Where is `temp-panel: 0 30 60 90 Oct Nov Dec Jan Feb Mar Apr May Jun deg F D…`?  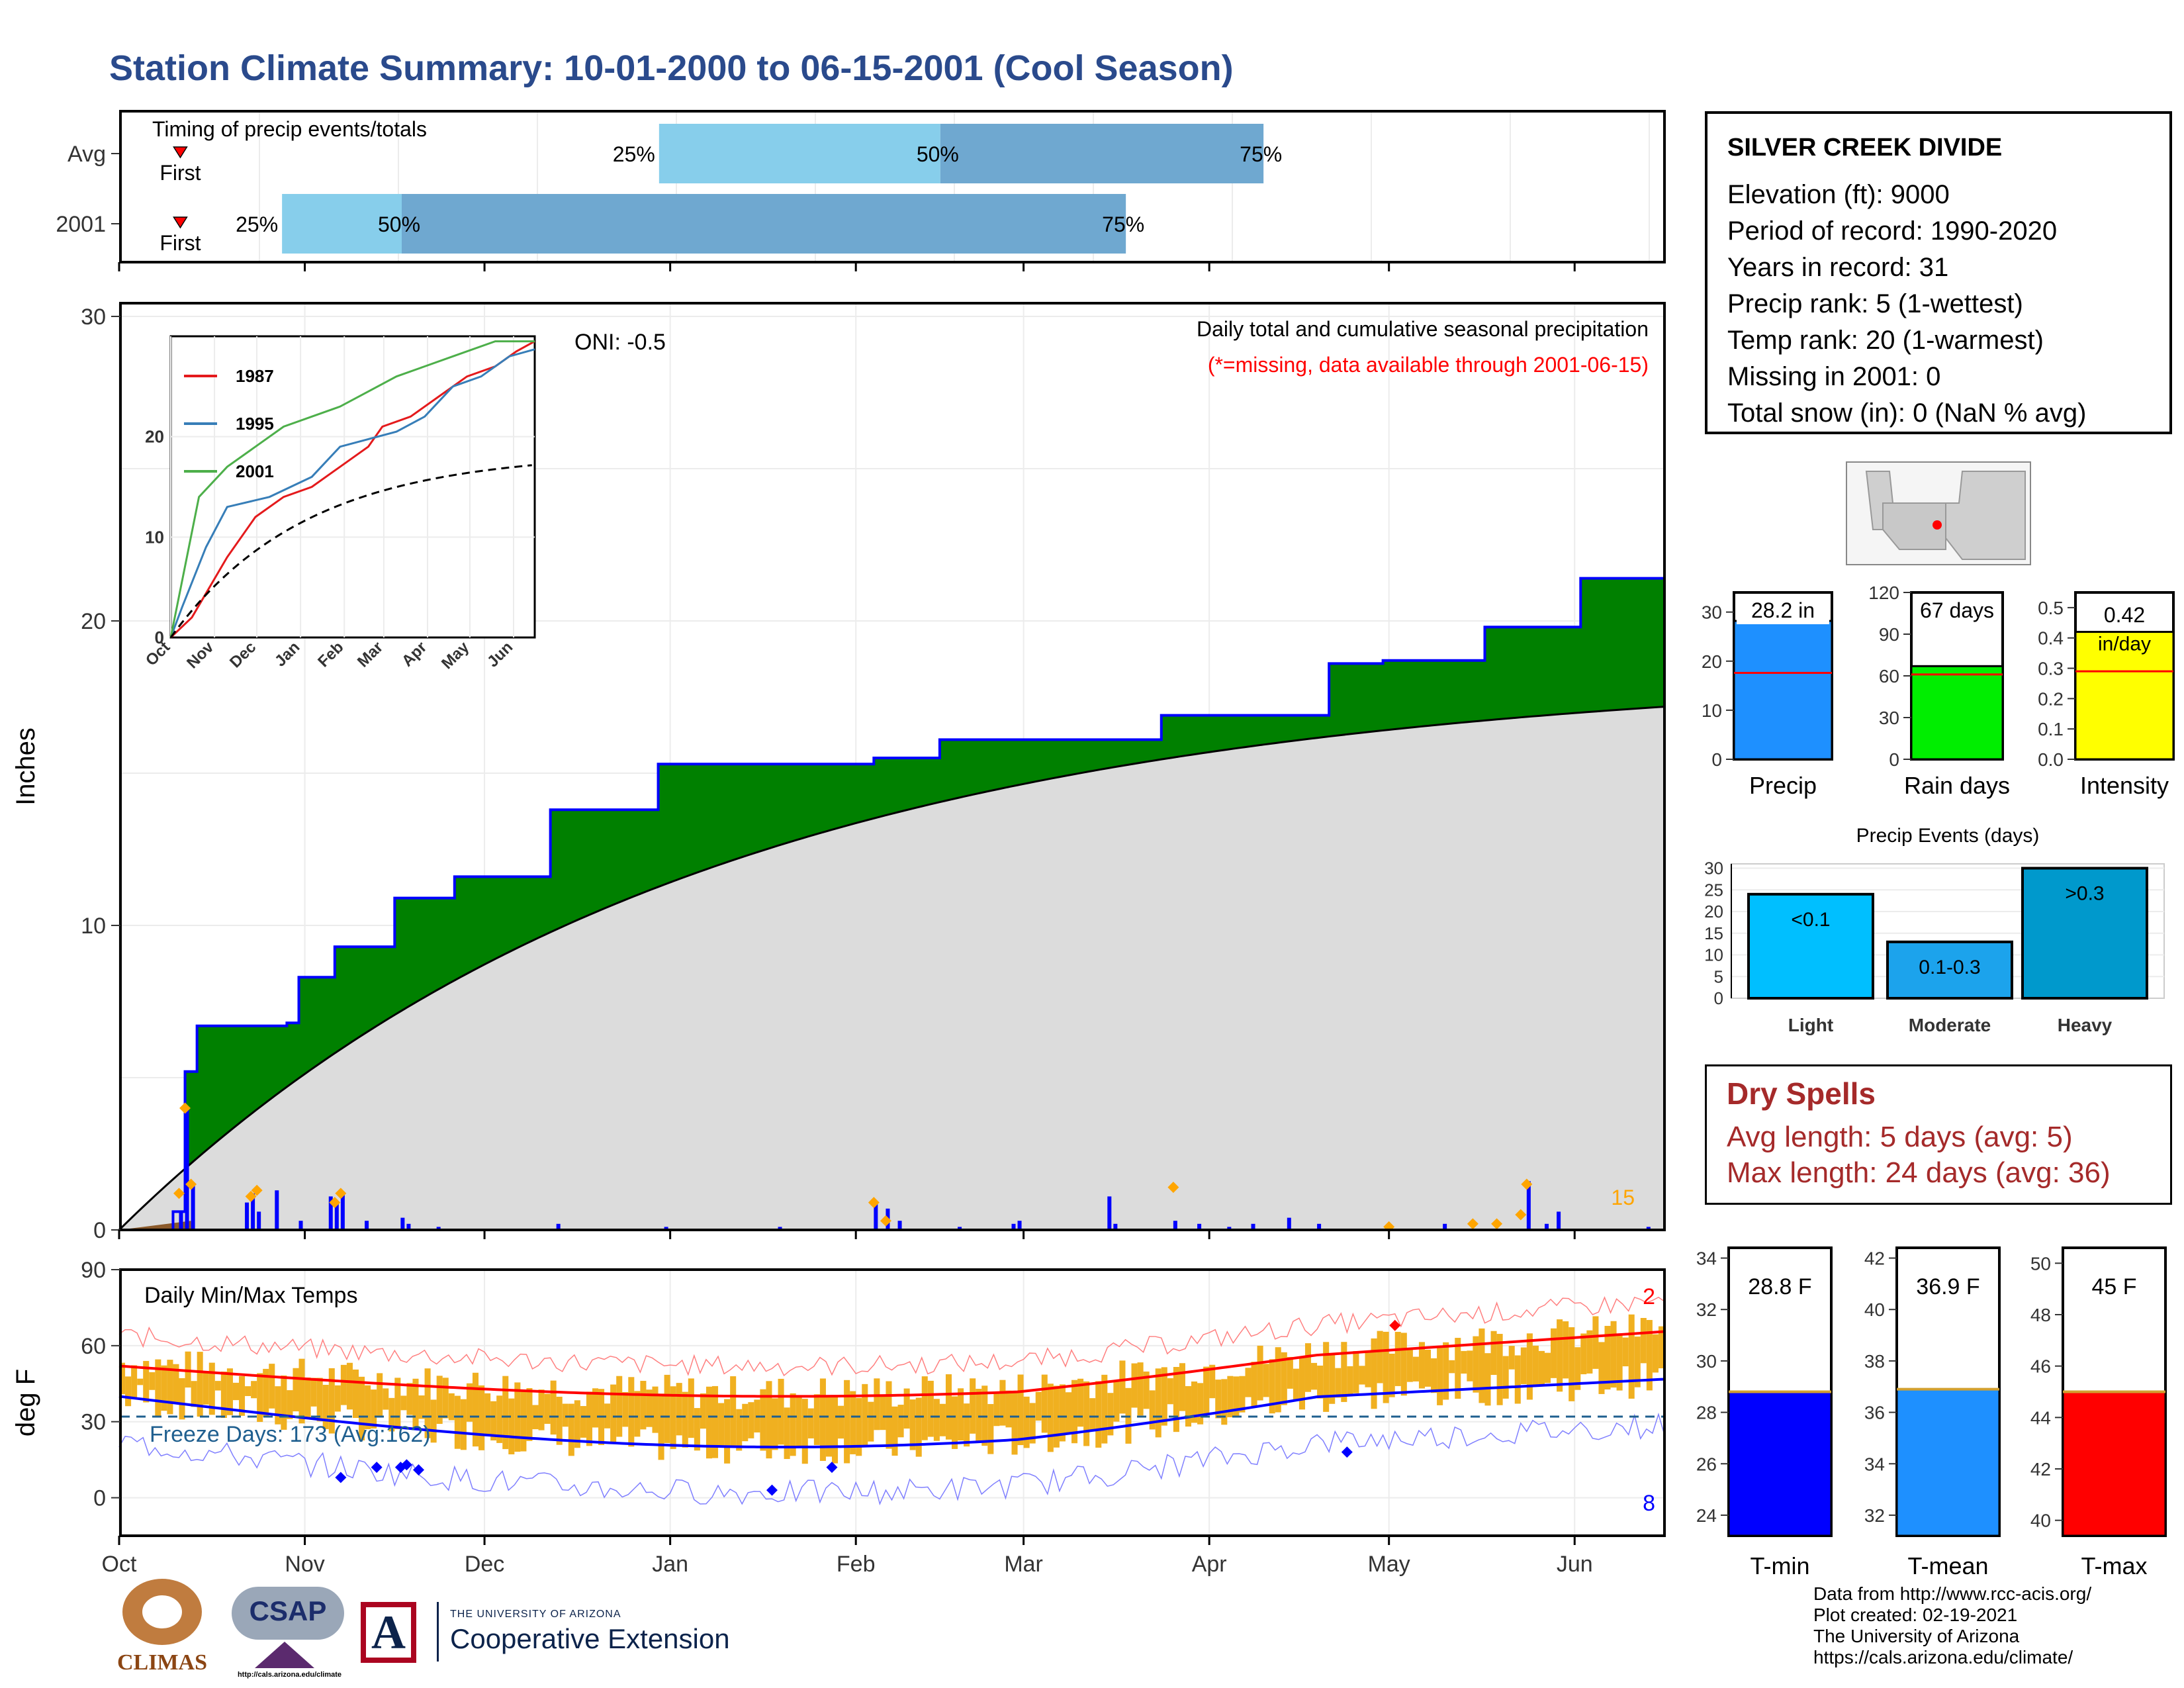
temp-panel: 0 30 60 90 Oct Nov Dec Jan Feb Mar Apr May Jun deg F D… is located at coordinates (839, 1417).